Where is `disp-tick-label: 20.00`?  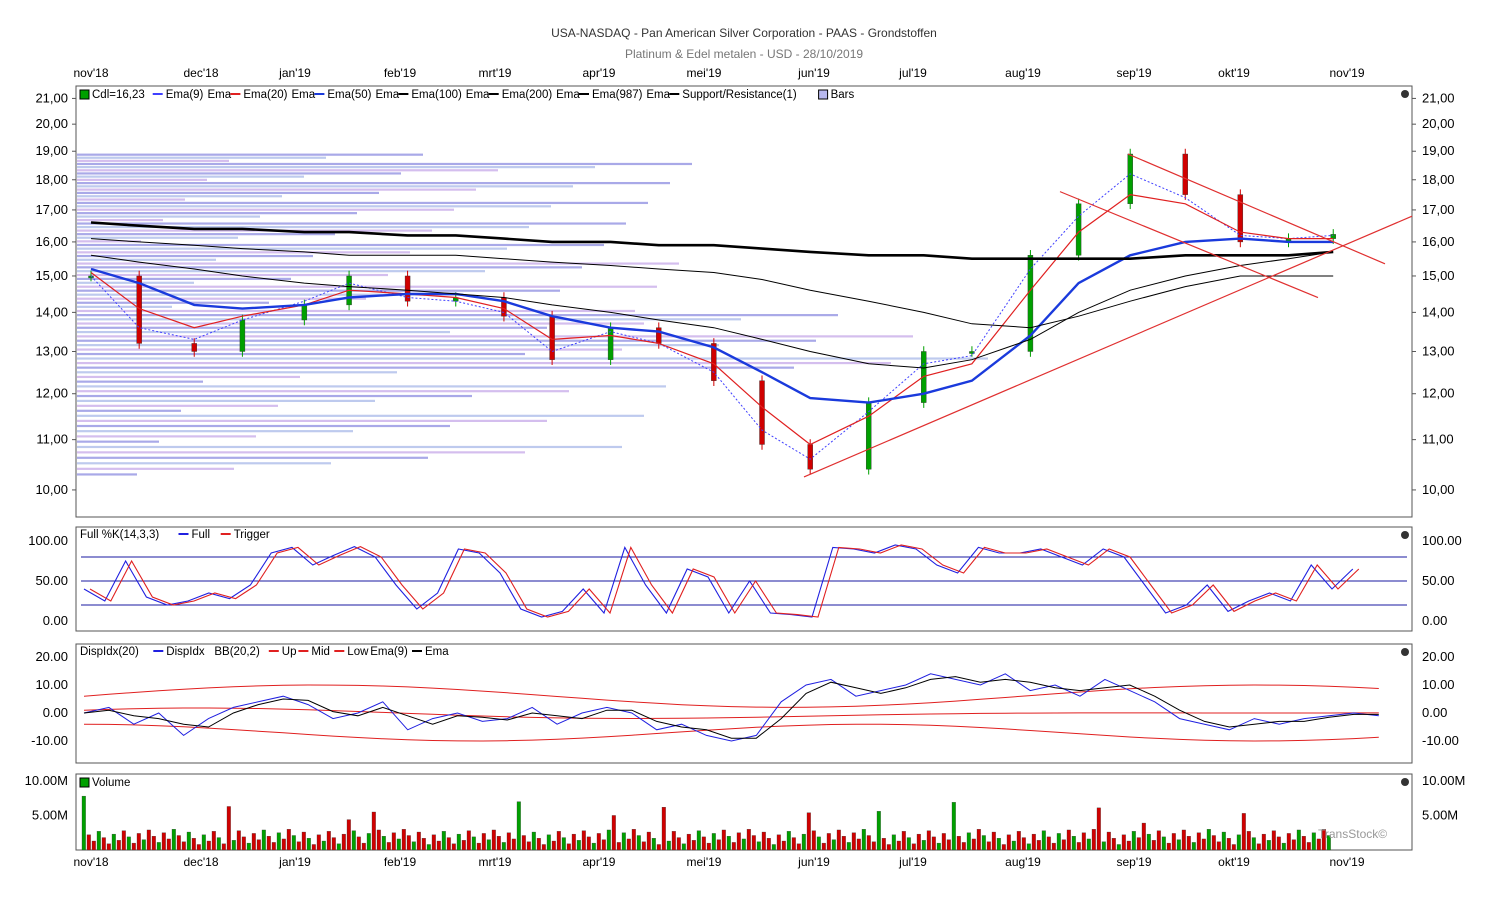
disp-tick-label: 20.00 is located at coordinates (51, 656).